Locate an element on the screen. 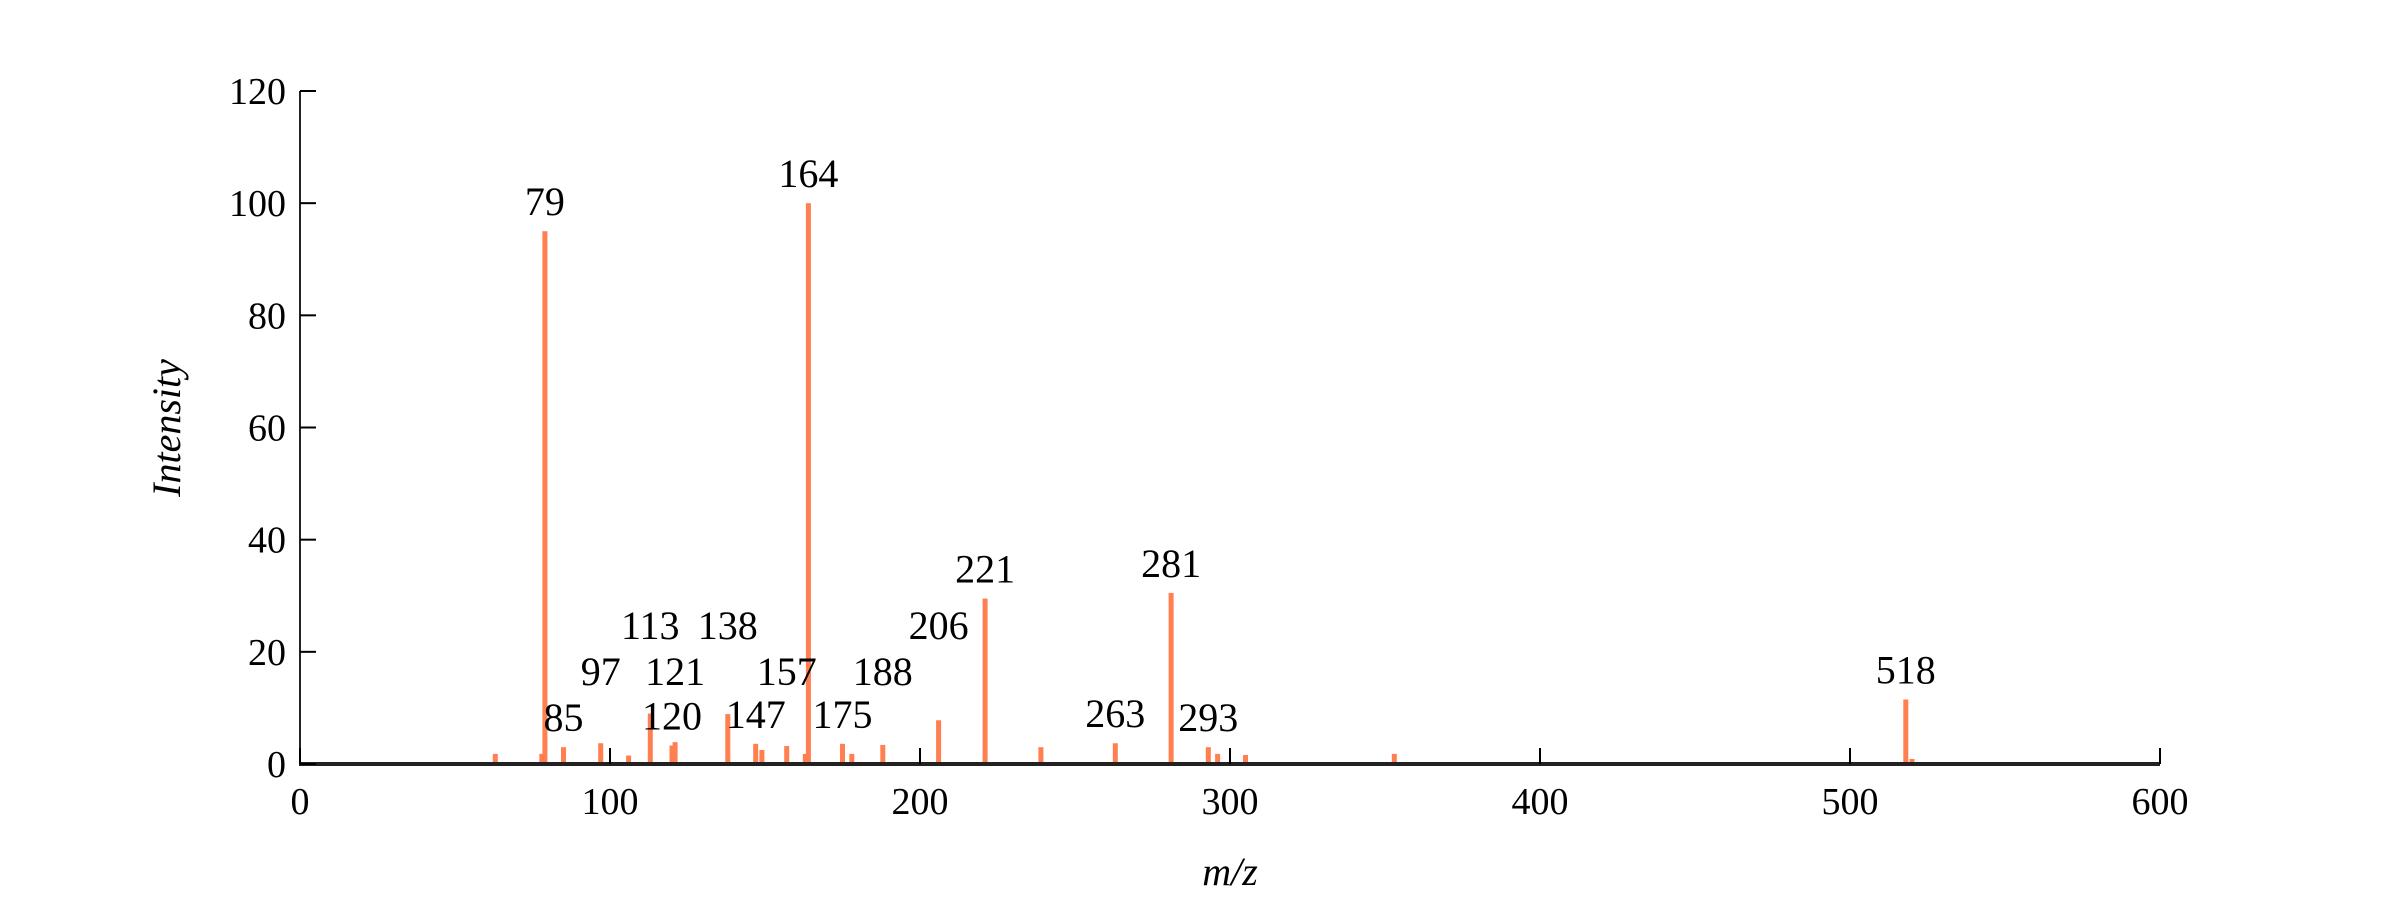 The height and width of the screenshot is (900, 2400). y-tick-label: 40 is located at coordinates (267, 541).